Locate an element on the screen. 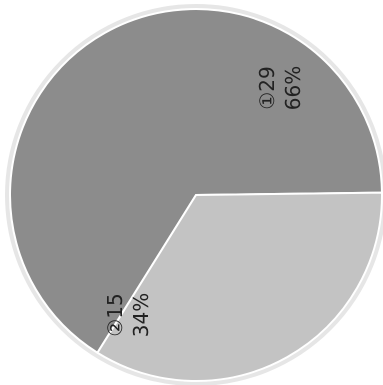 The image size is (383, 385). slice-label-group-2: ②15 34% is located at coordinates (128, 315).